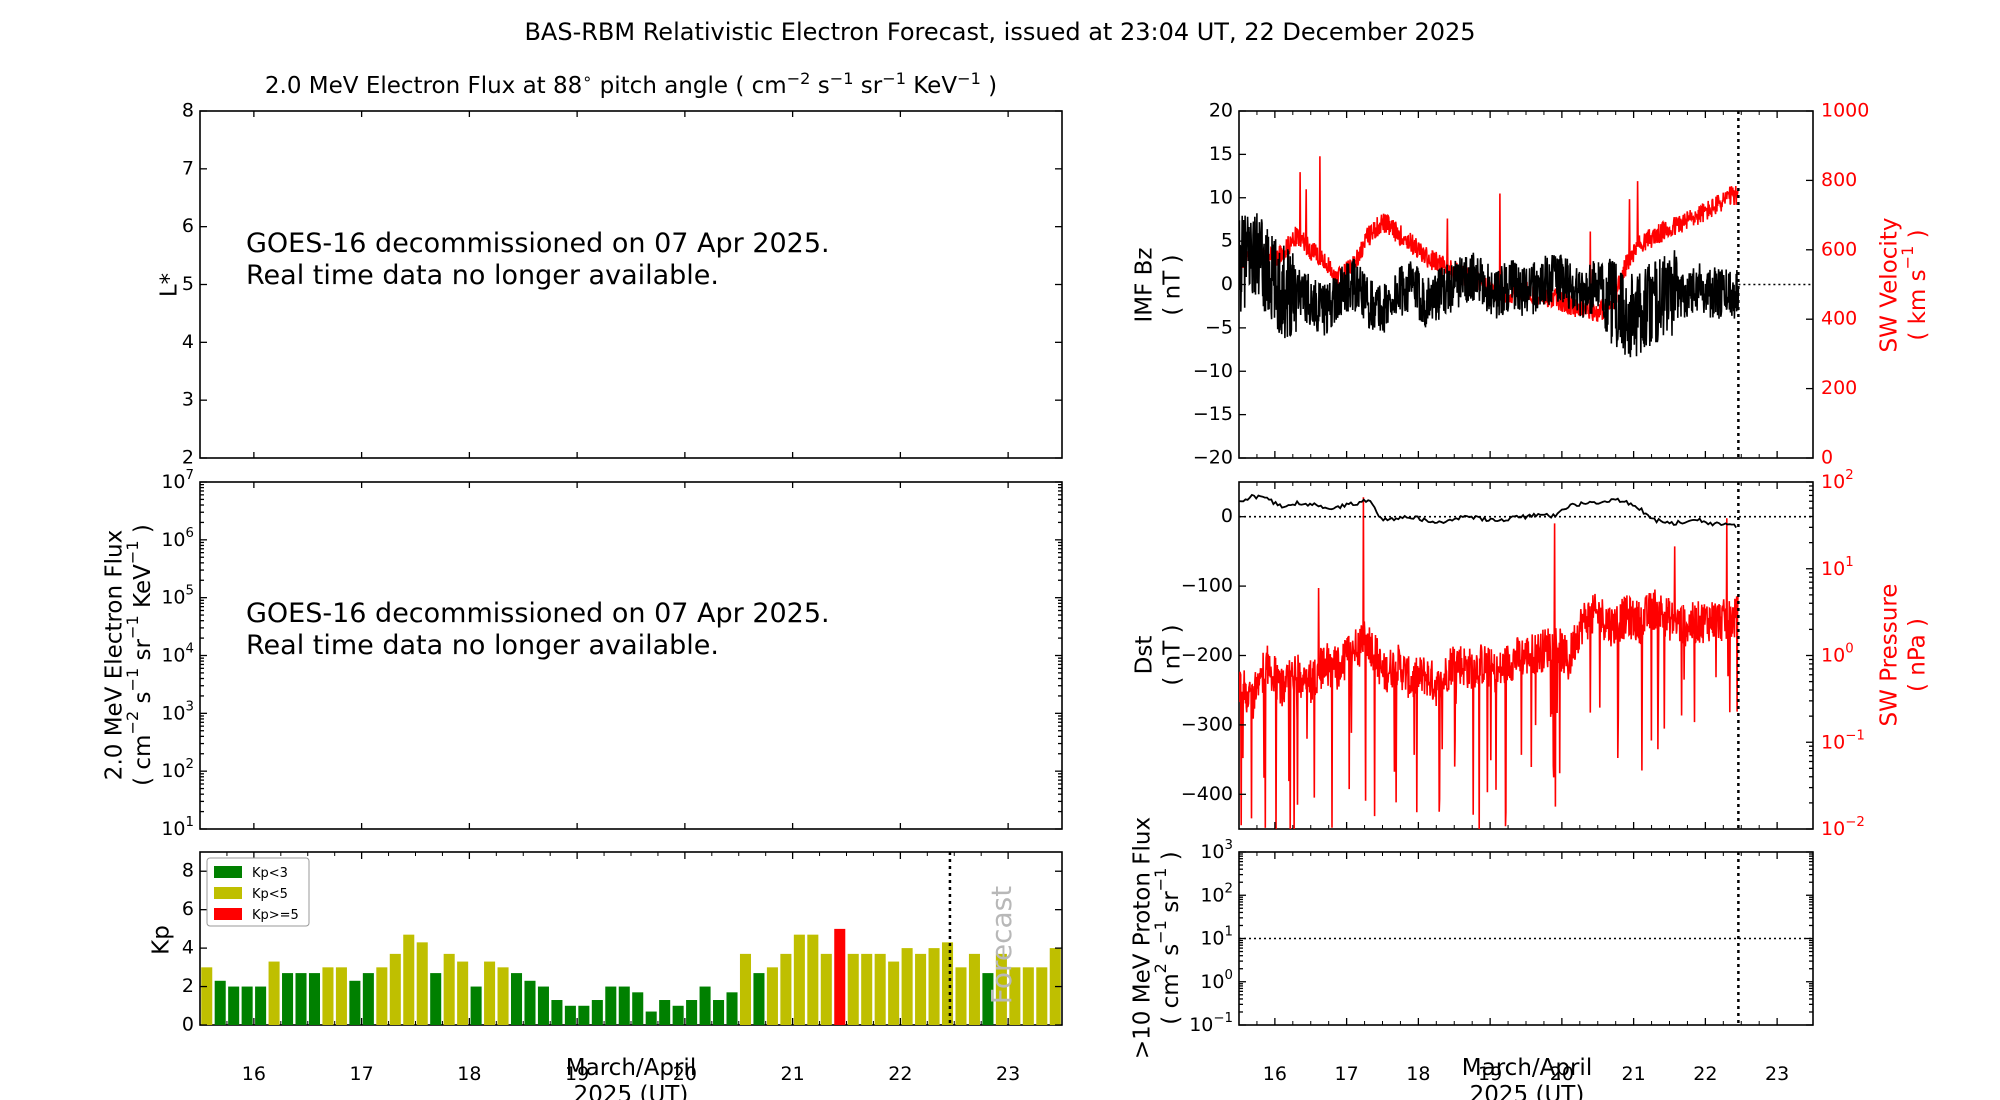 This screenshot has width=2000, height=1100. I want to click on kp-xlabel-line2: 2025 (UT), so click(631, 1091).